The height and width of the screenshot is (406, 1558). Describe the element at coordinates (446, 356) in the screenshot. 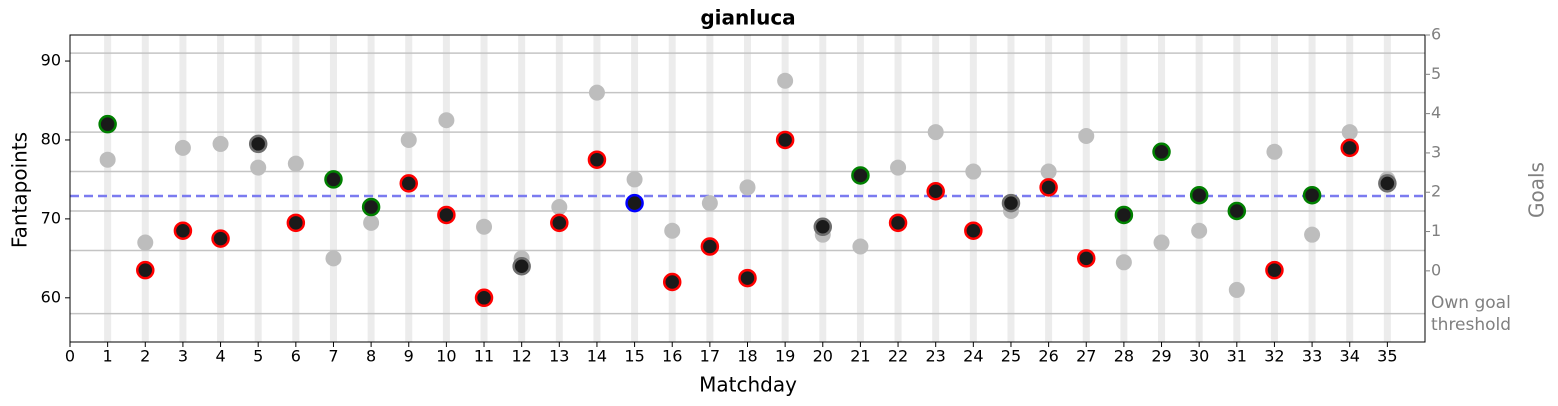

I see `x-tick-label: 10` at that location.